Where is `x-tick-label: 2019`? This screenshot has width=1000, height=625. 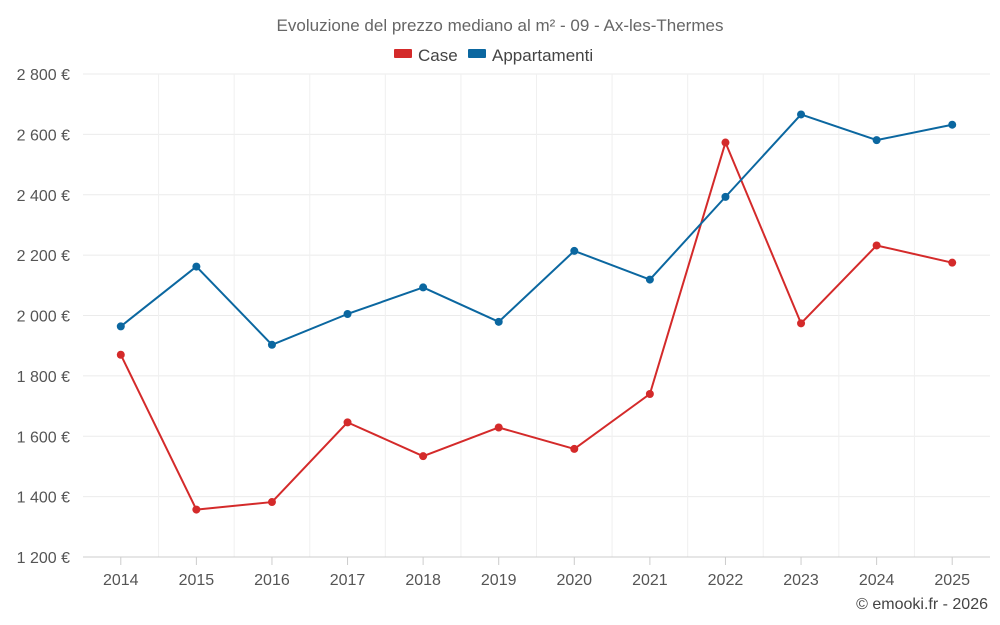
x-tick-label: 2019 is located at coordinates (499, 580).